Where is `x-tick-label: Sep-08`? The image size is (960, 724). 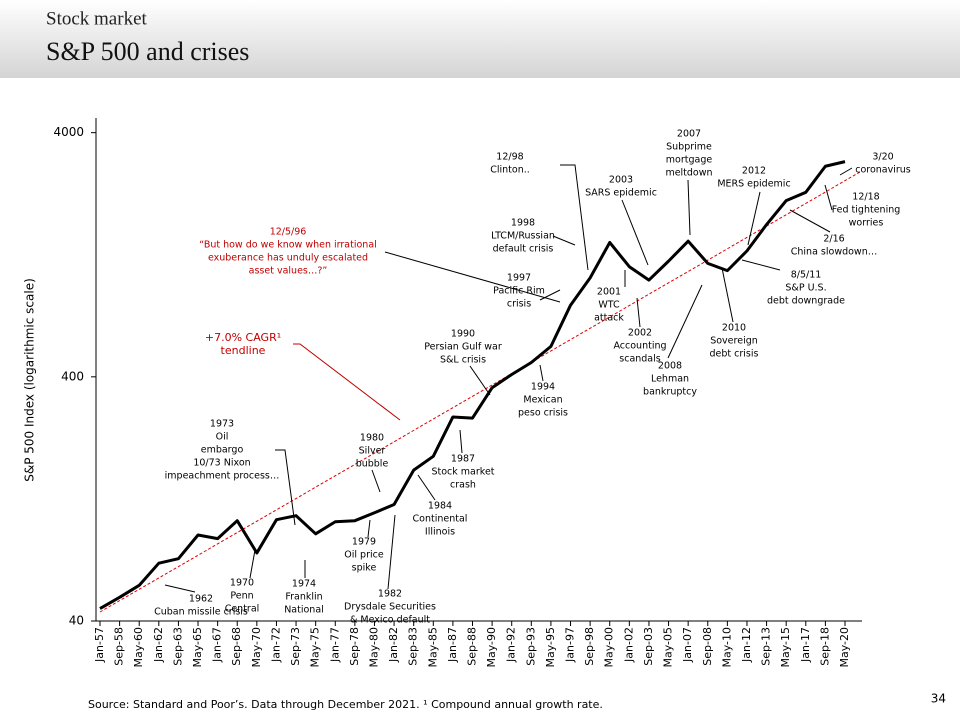 x-tick-label: Sep-08 is located at coordinates (707, 646).